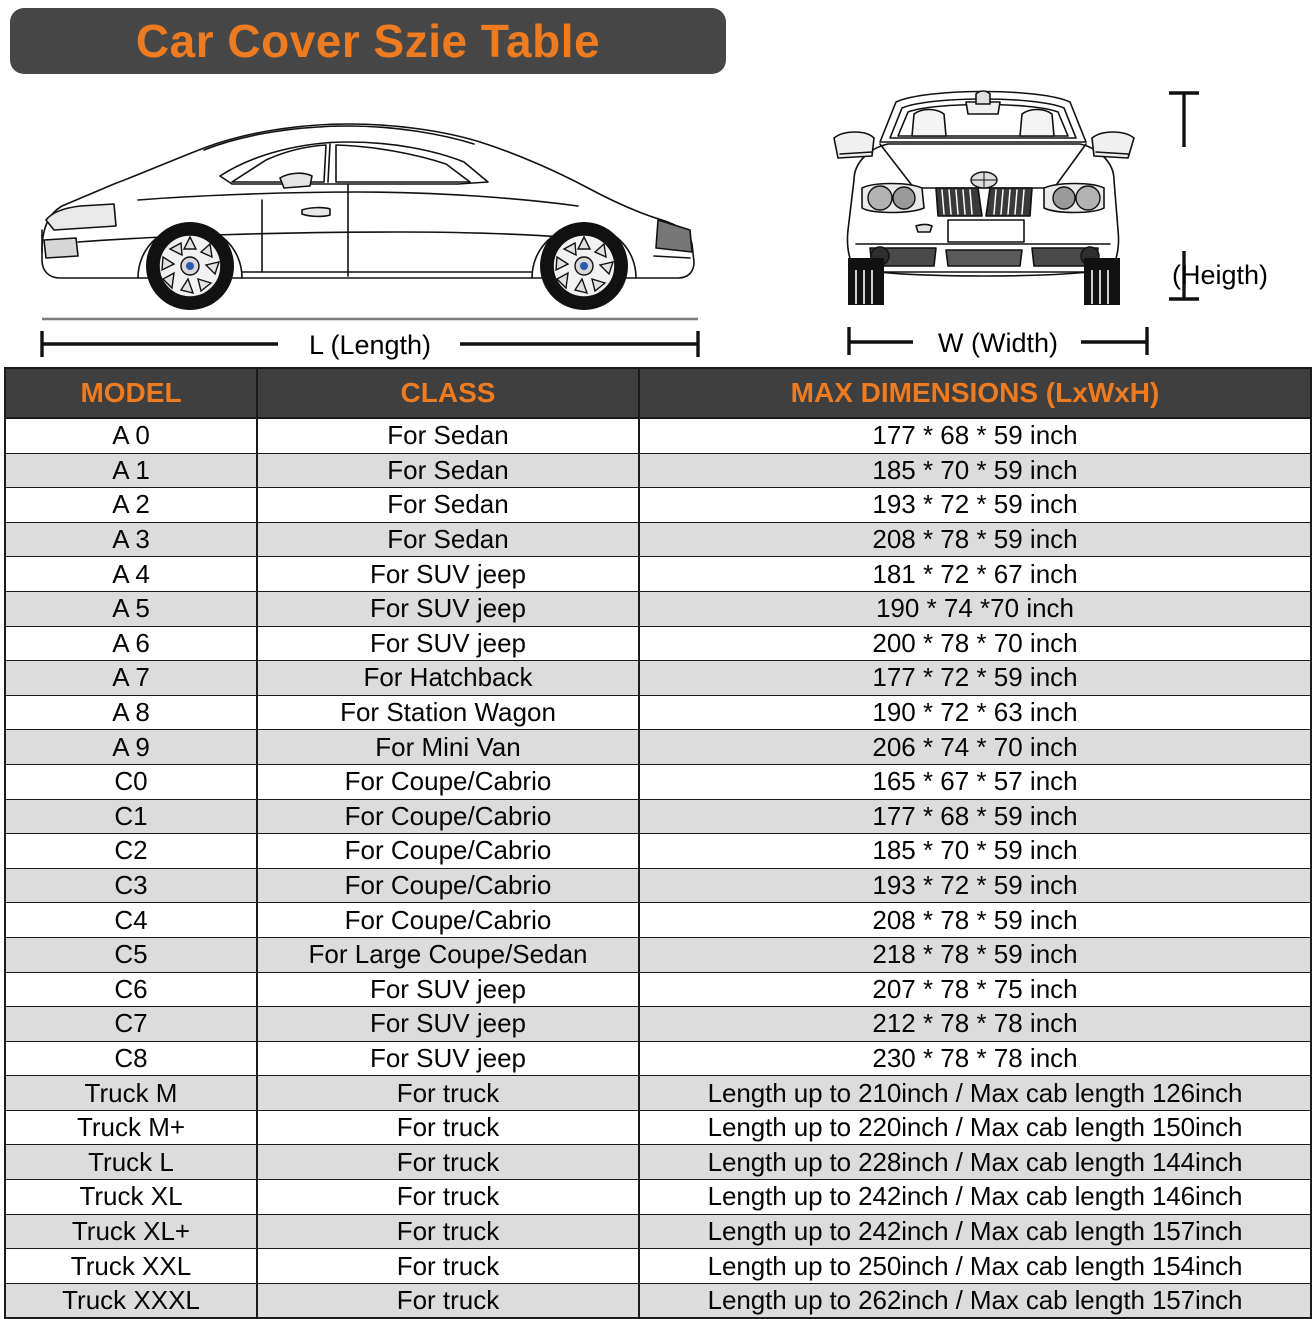 The height and width of the screenshot is (1319, 1314). I want to click on table-header-row: MODEL CLASS MAX DIMENSIONS (LxWxH), so click(658, 393).